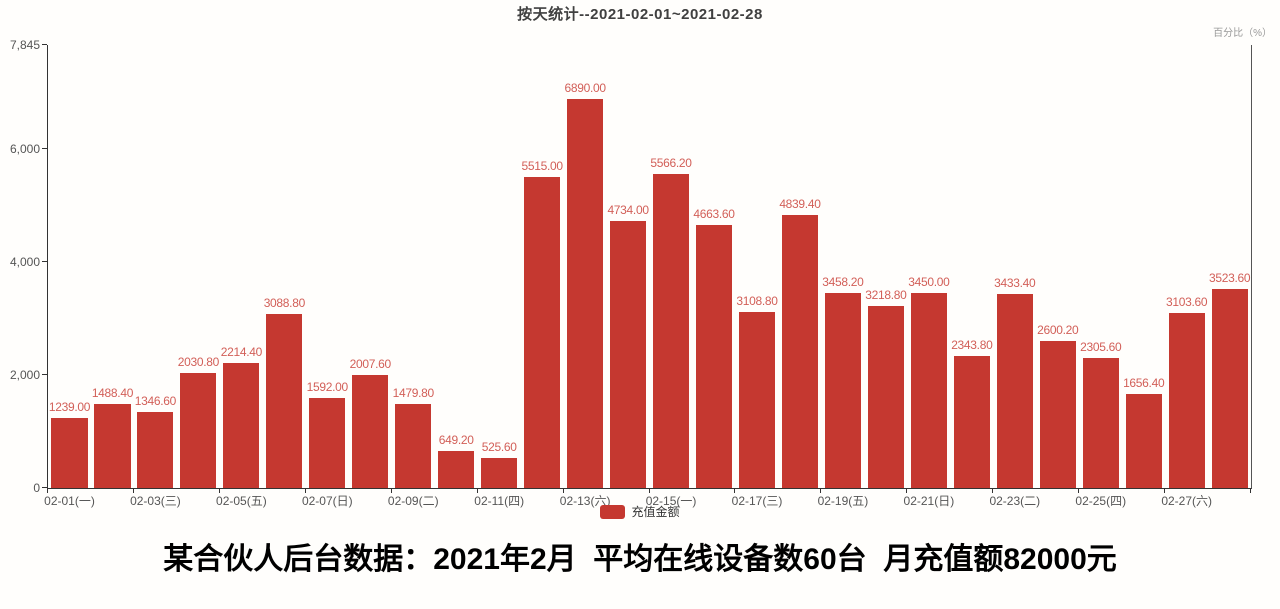  What do you see at coordinates (24, 45) in the screenshot?
I see `y-tick-label: 7,845` at bounding box center [24, 45].